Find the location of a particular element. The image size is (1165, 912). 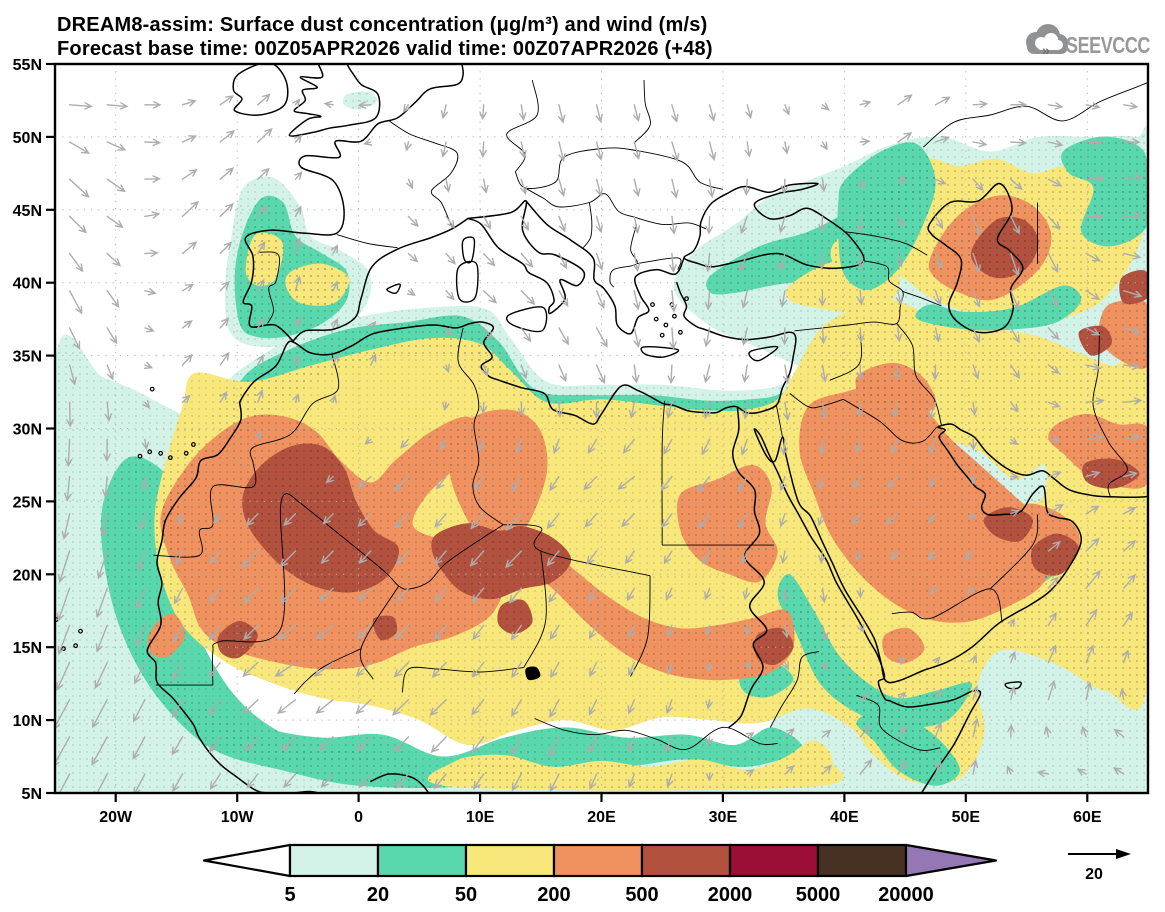

border-jordan-saudi is located at coordinates (816, 401).